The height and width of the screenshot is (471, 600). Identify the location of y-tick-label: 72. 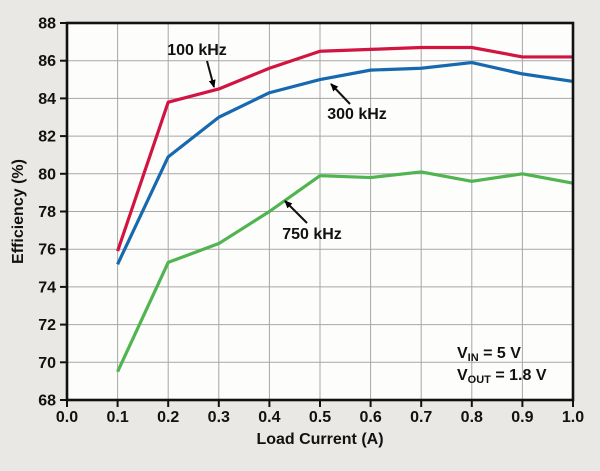
(47, 325).